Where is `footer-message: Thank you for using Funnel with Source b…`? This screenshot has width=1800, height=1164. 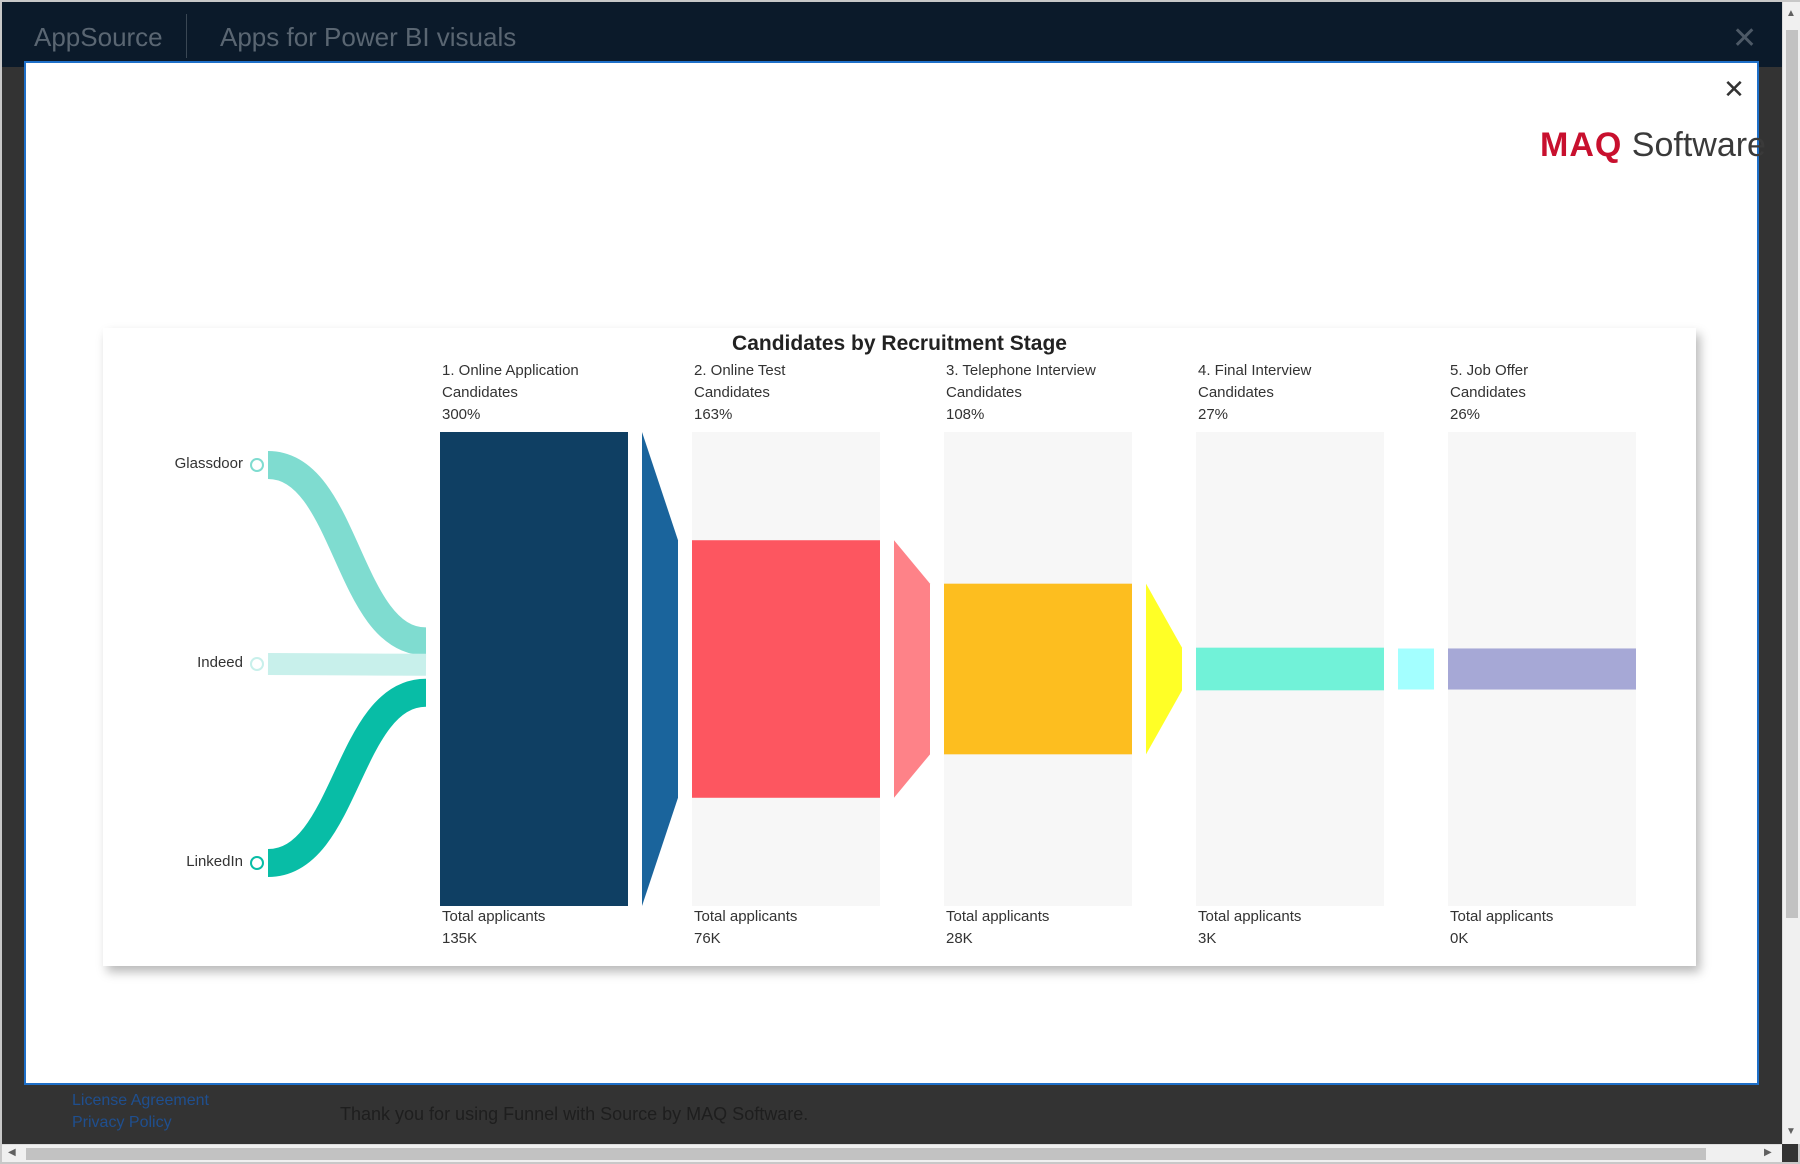 footer-message: Thank you for using Funnel with Source b… is located at coordinates (574, 1114).